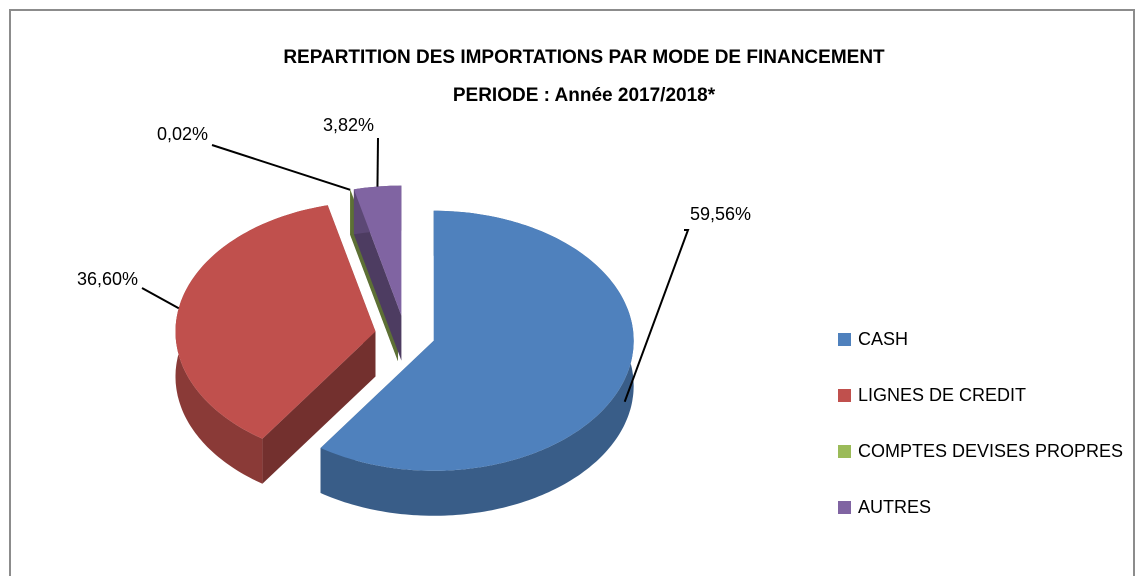 Image resolution: width=1140 pixels, height=576 pixels. What do you see at coordinates (720, 214) in the screenshot?
I see `data-label: 59,56%` at bounding box center [720, 214].